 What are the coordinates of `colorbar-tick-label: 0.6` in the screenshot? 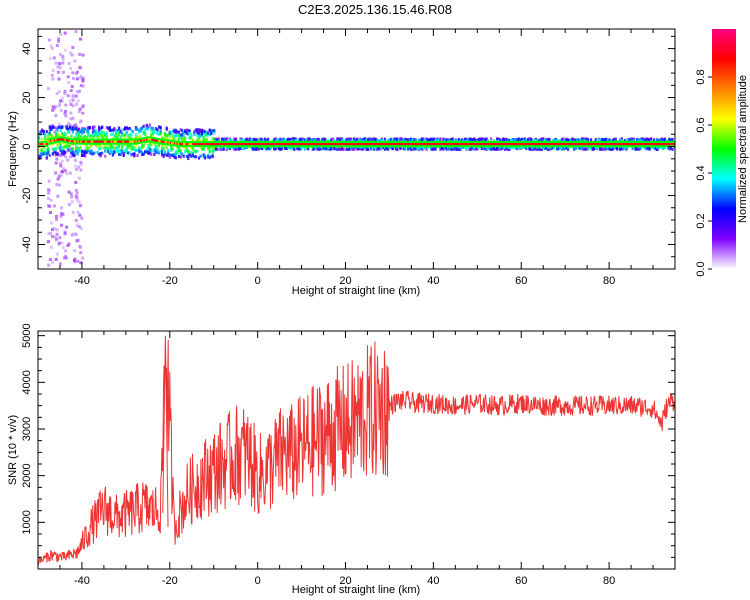 It's located at (701, 124).